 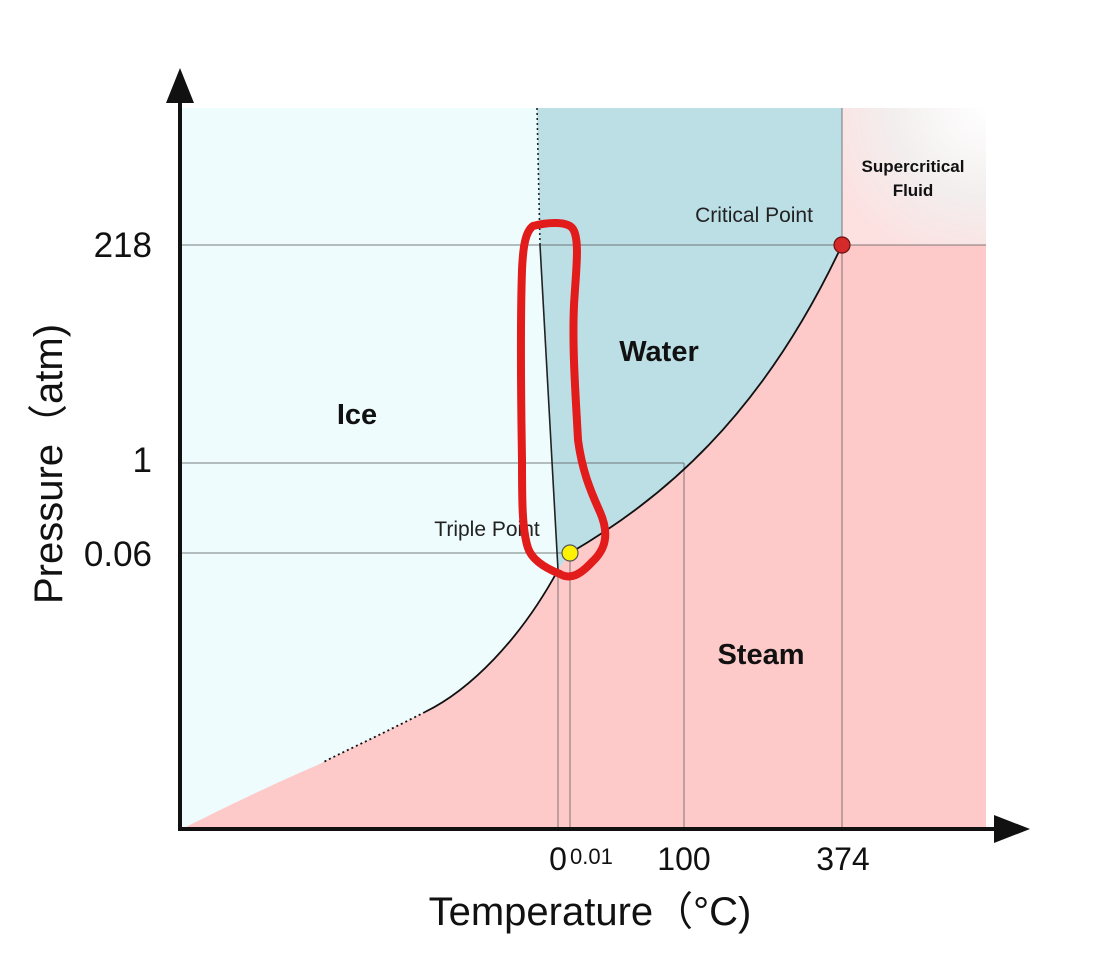 I want to click on sublimation-curve, so click(x=491, y=641).